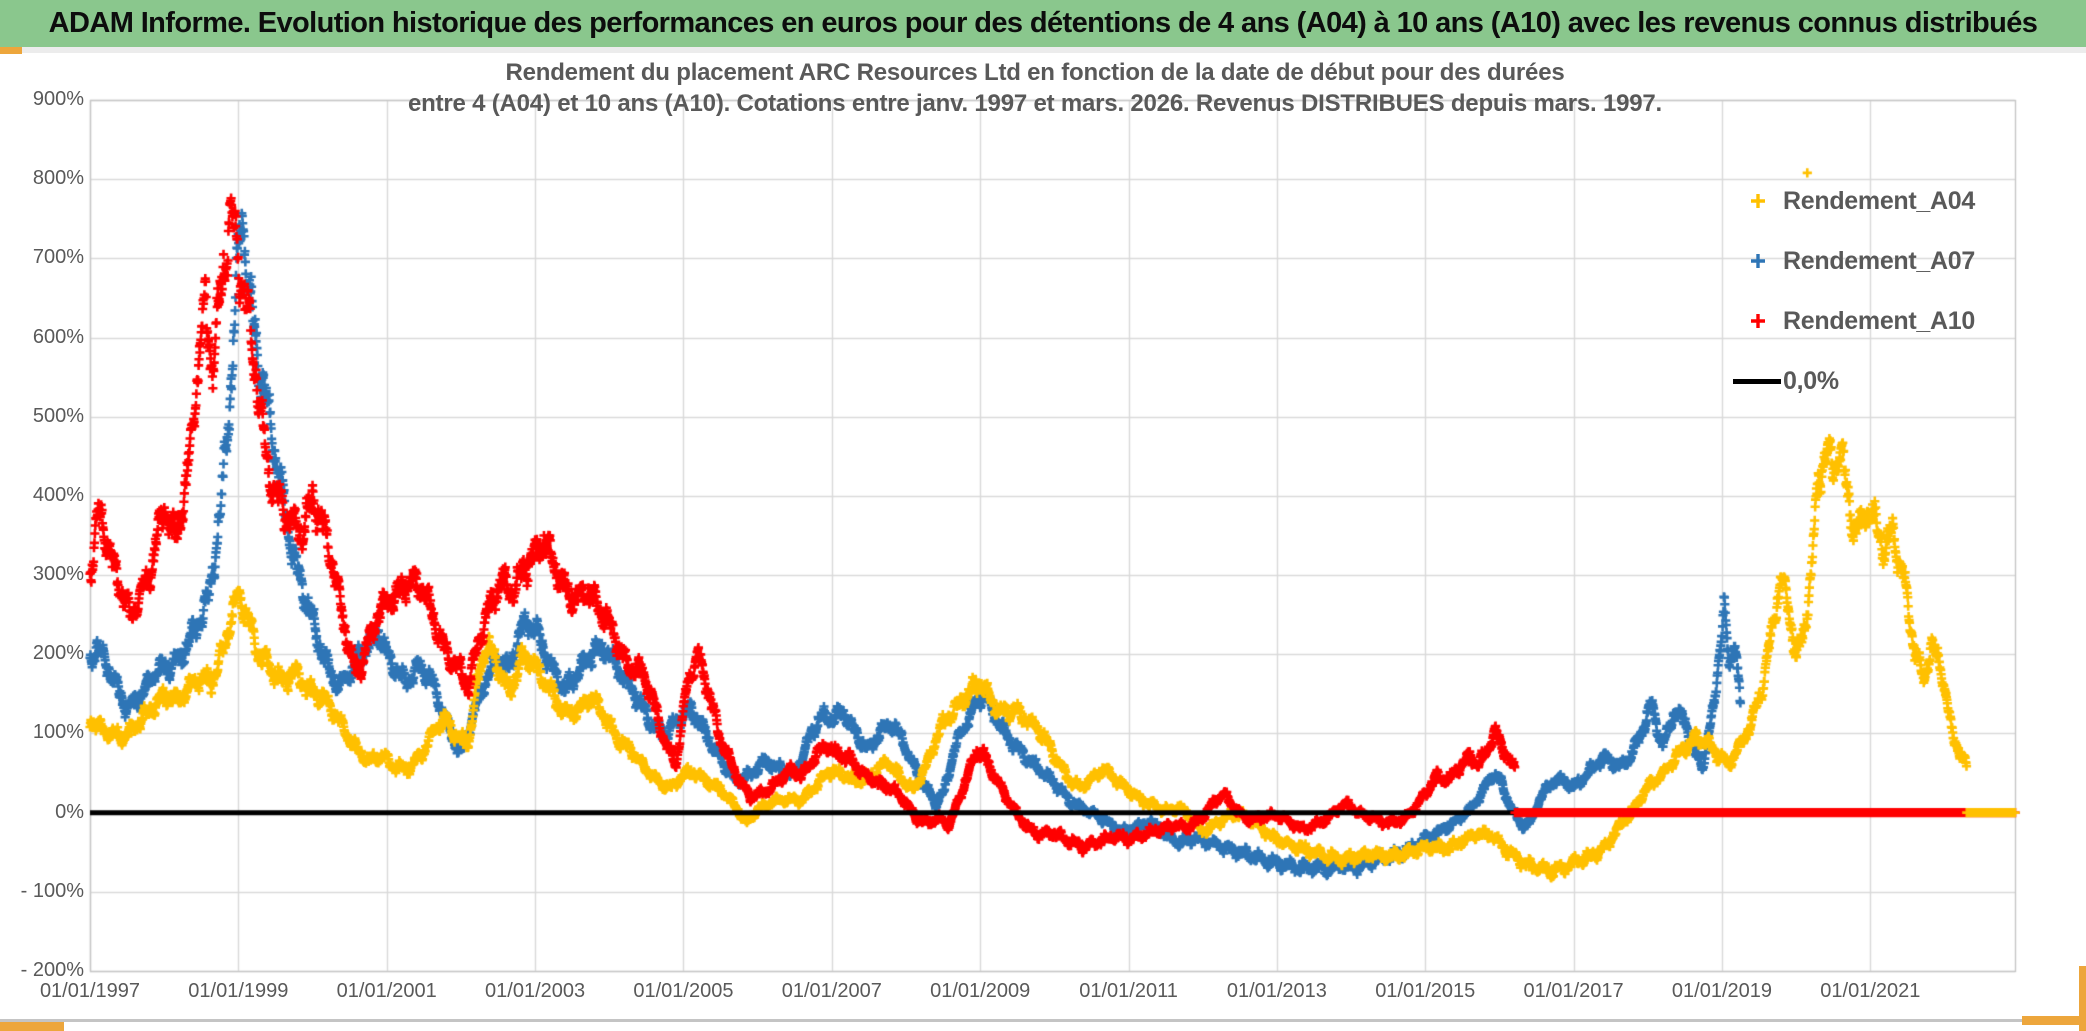 The width and height of the screenshot is (2086, 1031). Describe the element at coordinates (1879, 260) in the screenshot. I see `legend-label: Rendement_A07` at that location.